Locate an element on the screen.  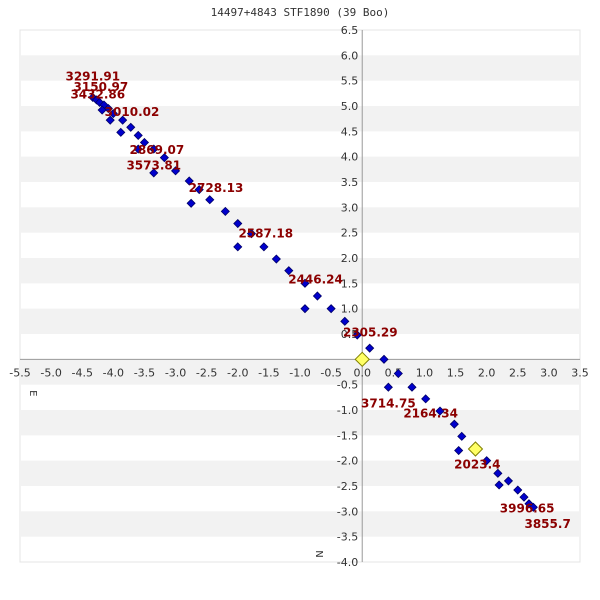
y-tick-label: -1.0 is located at coordinates (347, 410).